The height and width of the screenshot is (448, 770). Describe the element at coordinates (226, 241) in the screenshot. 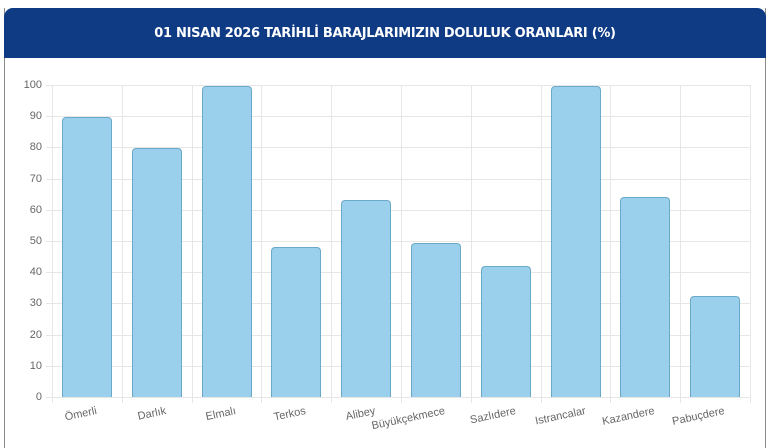

I see `bar-elmalı` at that location.